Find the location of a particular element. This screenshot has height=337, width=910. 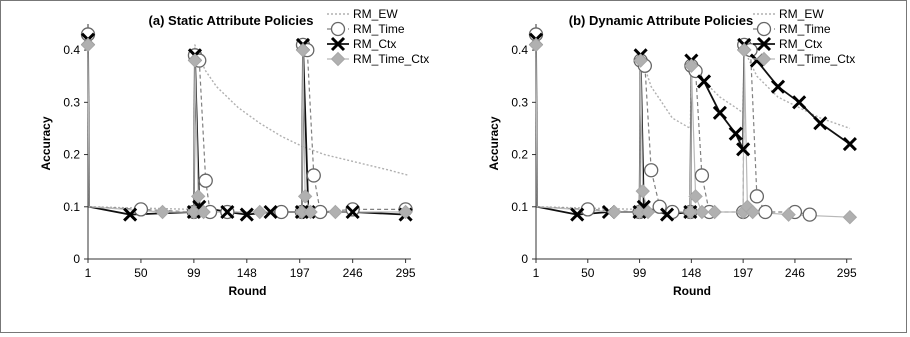

chart1-ytick-label-3: 0.3 is located at coordinates (519, 102).